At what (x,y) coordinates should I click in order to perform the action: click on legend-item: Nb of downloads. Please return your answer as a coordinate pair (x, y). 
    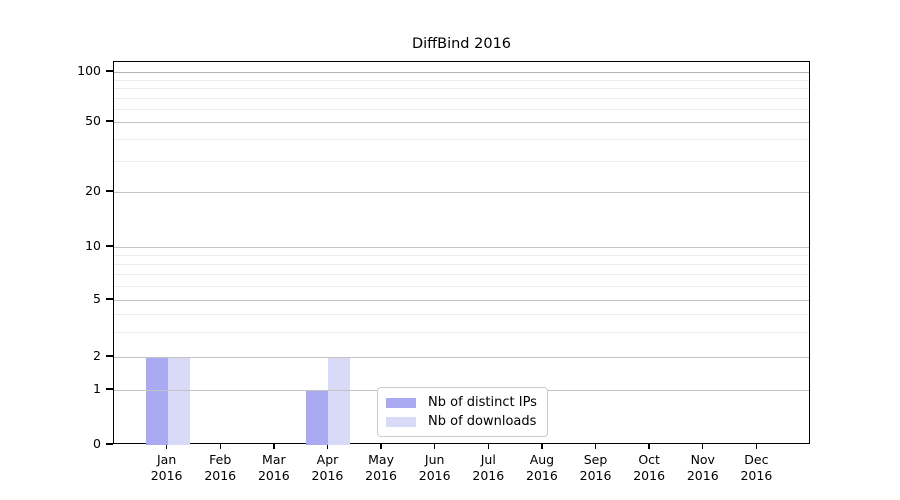
    Looking at the image, I should click on (461, 421).